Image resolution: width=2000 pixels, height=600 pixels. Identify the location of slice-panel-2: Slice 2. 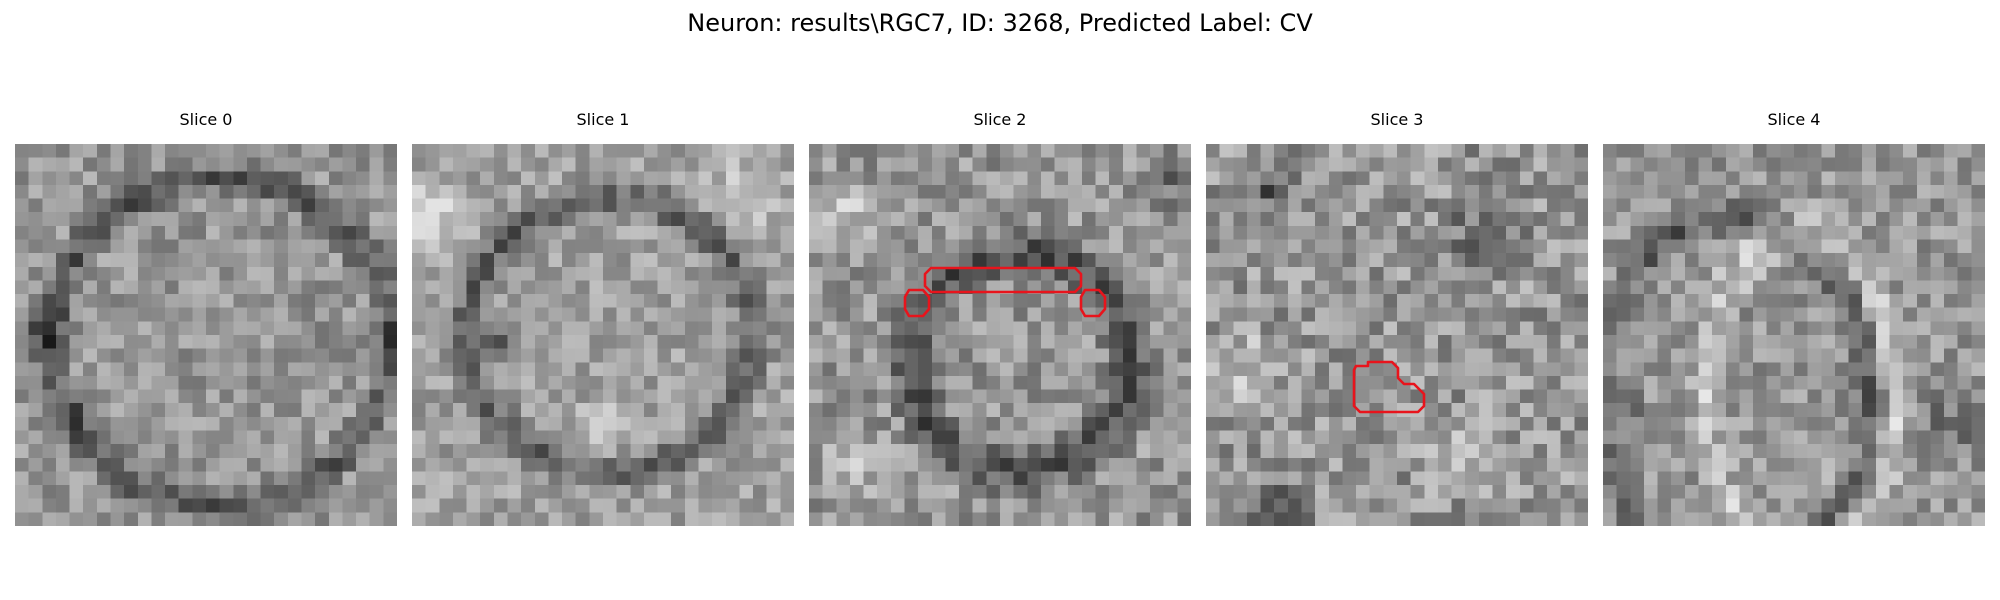
(1000, 318).